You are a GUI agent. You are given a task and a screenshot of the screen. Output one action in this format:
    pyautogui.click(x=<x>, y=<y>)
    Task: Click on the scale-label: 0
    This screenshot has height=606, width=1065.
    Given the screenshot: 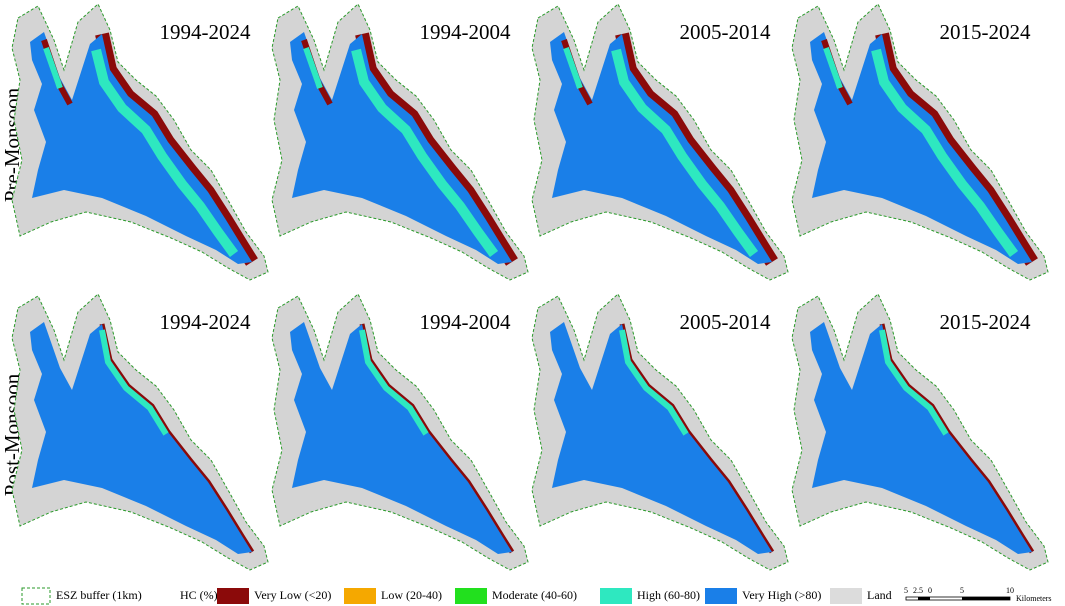 What is the action you would take?
    pyautogui.click(x=930, y=590)
    